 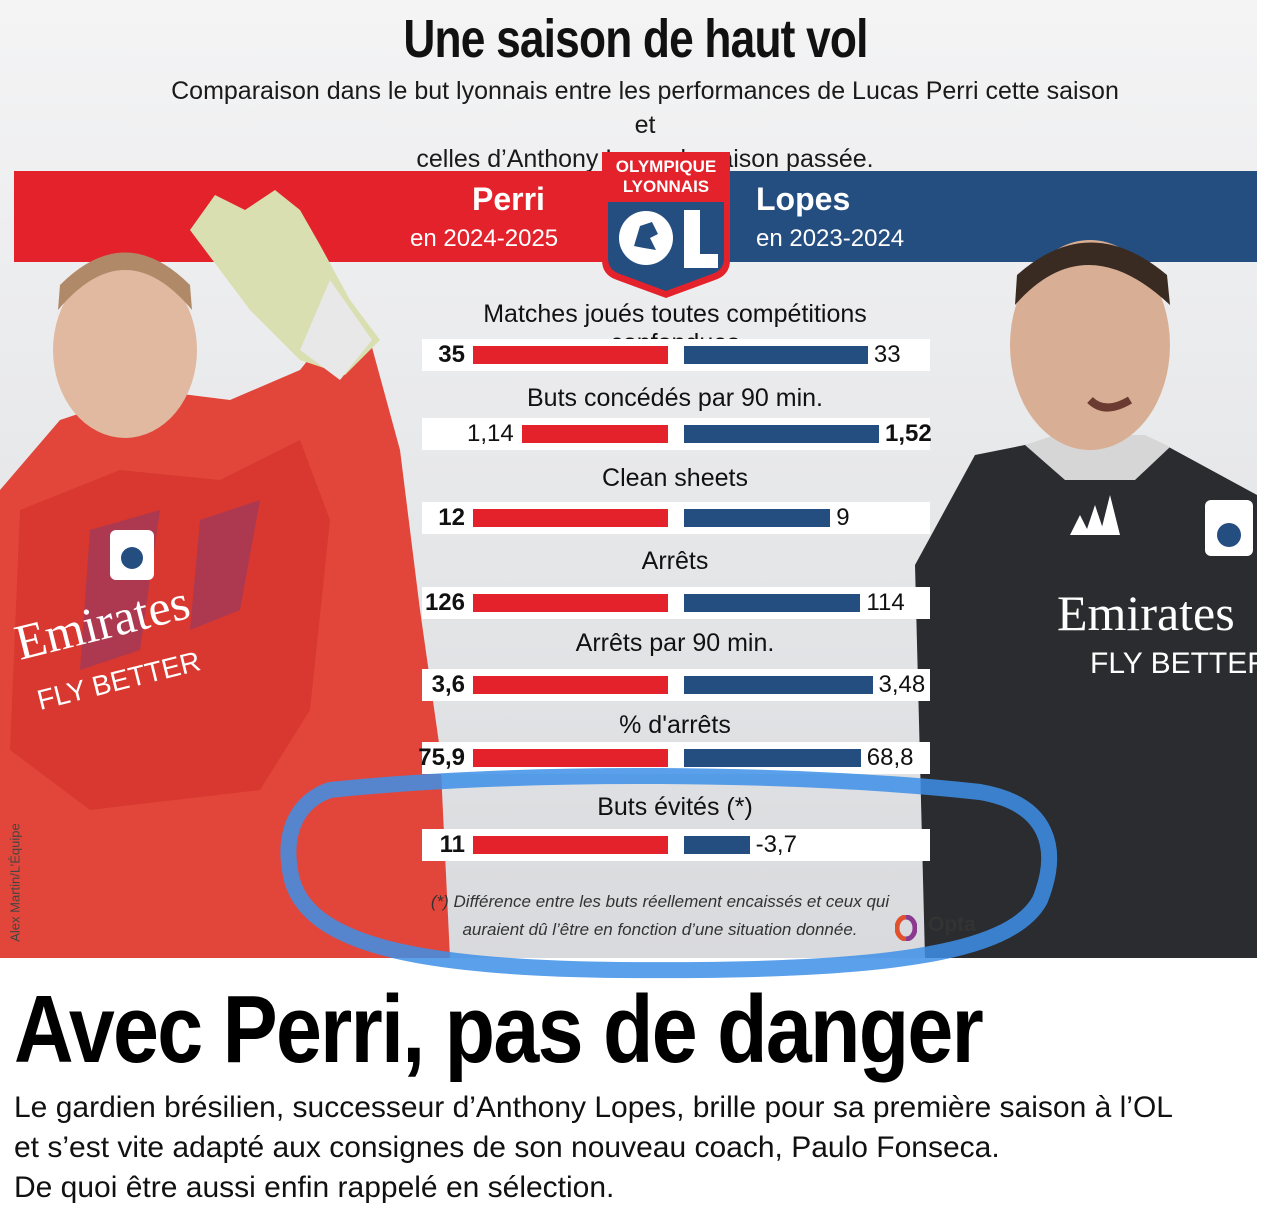 I want to click on perri-value-4: 3,6, so click(x=448, y=684).